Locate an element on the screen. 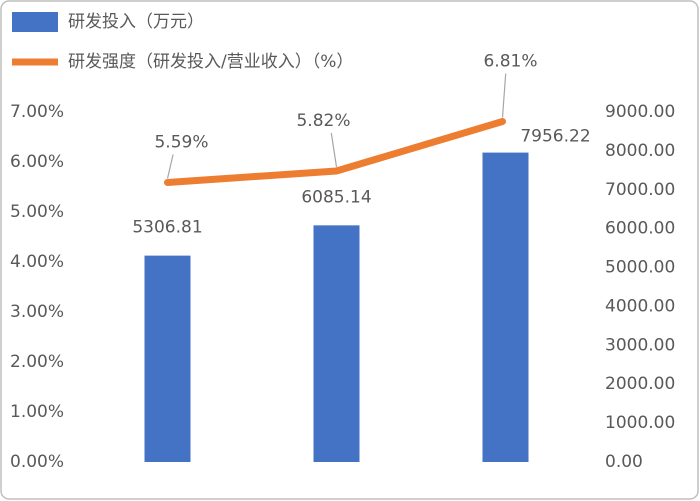  y-tick-label: 6.00% is located at coordinates (37, 162).